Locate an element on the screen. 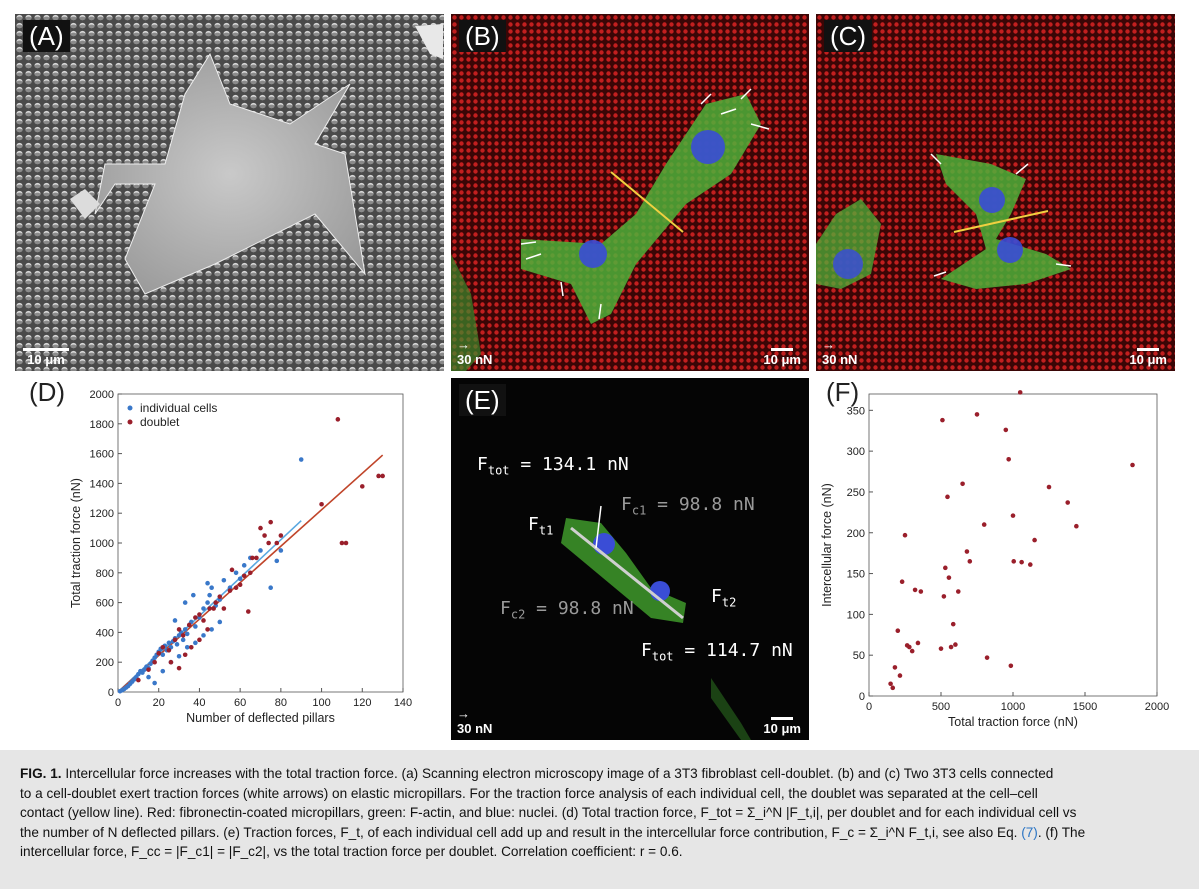  x-tick-label: 1000 is located at coordinates (1013, 707).